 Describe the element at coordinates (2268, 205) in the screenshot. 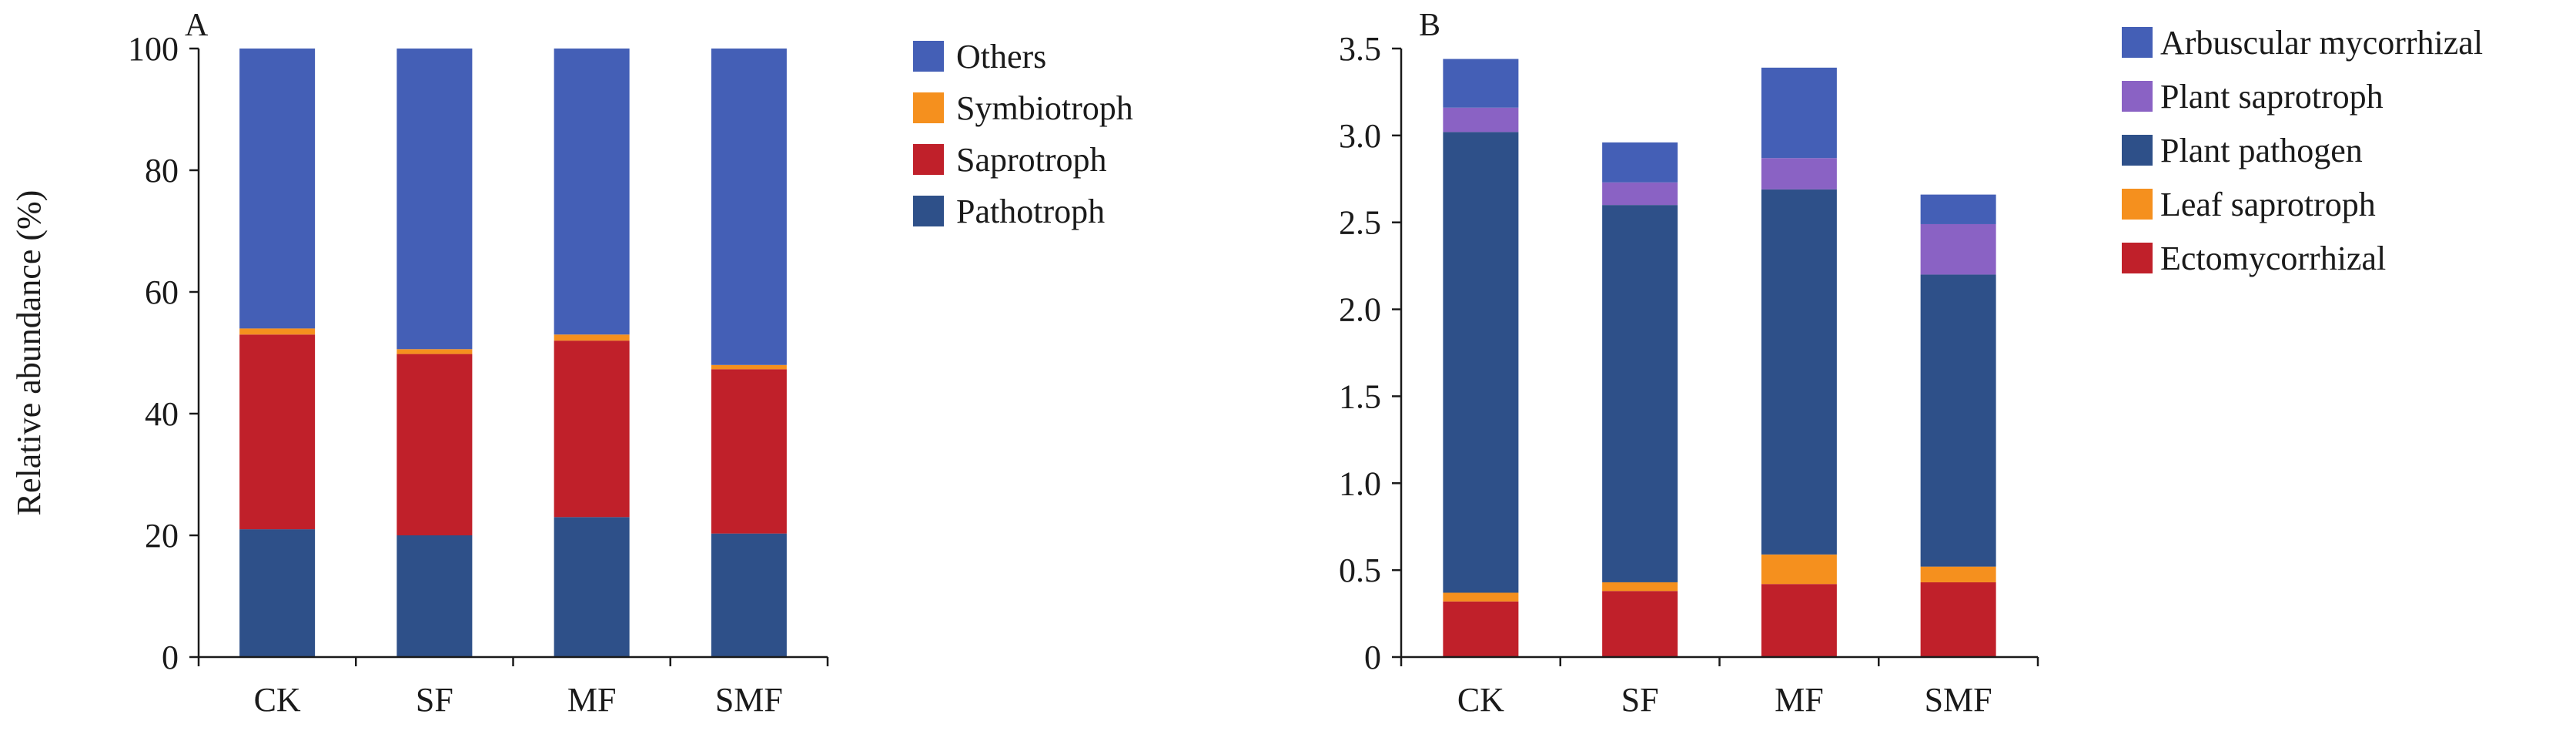

I see `legend-label: Leaf saprotroph` at that location.